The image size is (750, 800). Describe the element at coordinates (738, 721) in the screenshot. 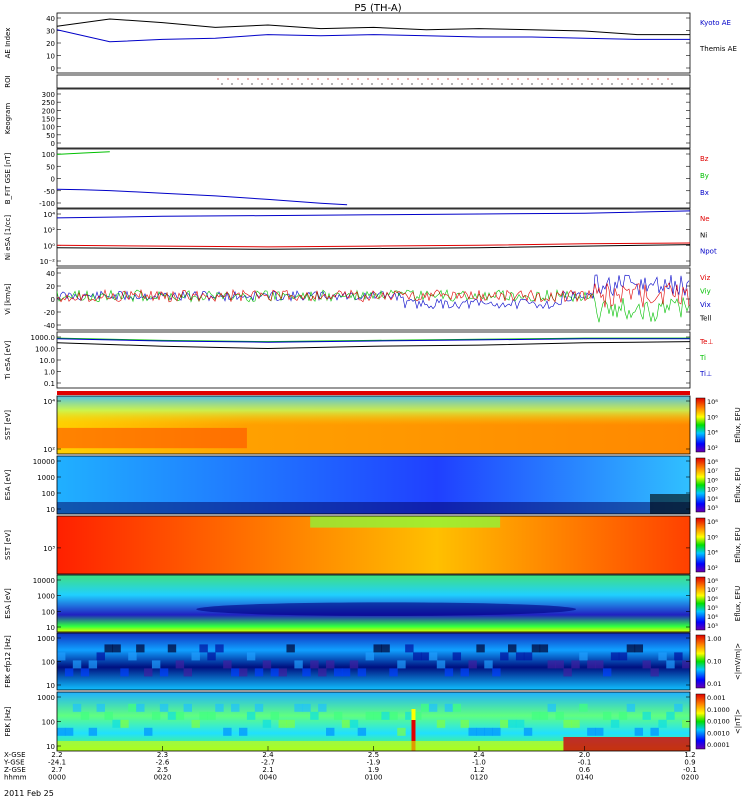

I see `colorbar-label: <|nT|>` at that location.